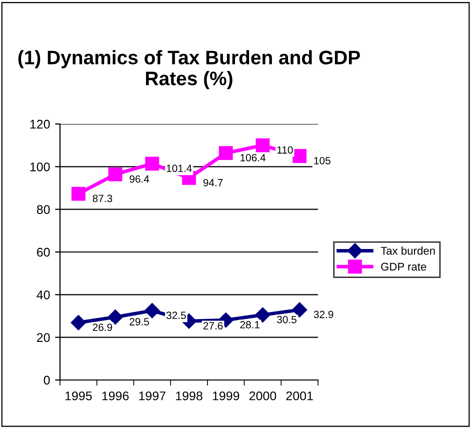  What do you see at coordinates (40, 124) in the screenshot?
I see `y-tick-label: 120` at bounding box center [40, 124].